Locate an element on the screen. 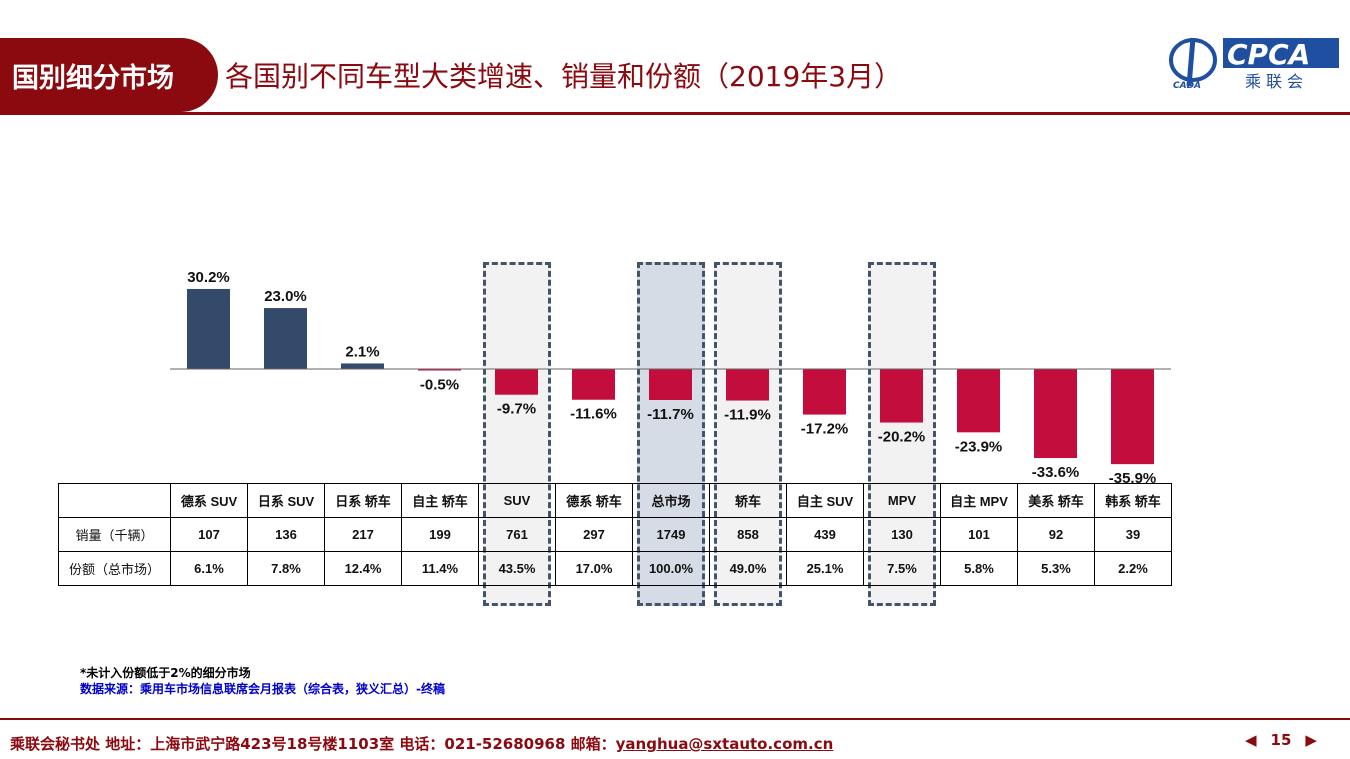  column-header: MPV is located at coordinates (902, 500).